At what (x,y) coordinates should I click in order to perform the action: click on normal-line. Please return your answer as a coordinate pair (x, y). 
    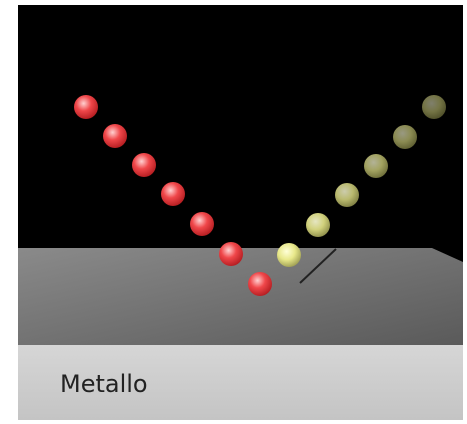
    Looking at the image, I should click on (318, 266).